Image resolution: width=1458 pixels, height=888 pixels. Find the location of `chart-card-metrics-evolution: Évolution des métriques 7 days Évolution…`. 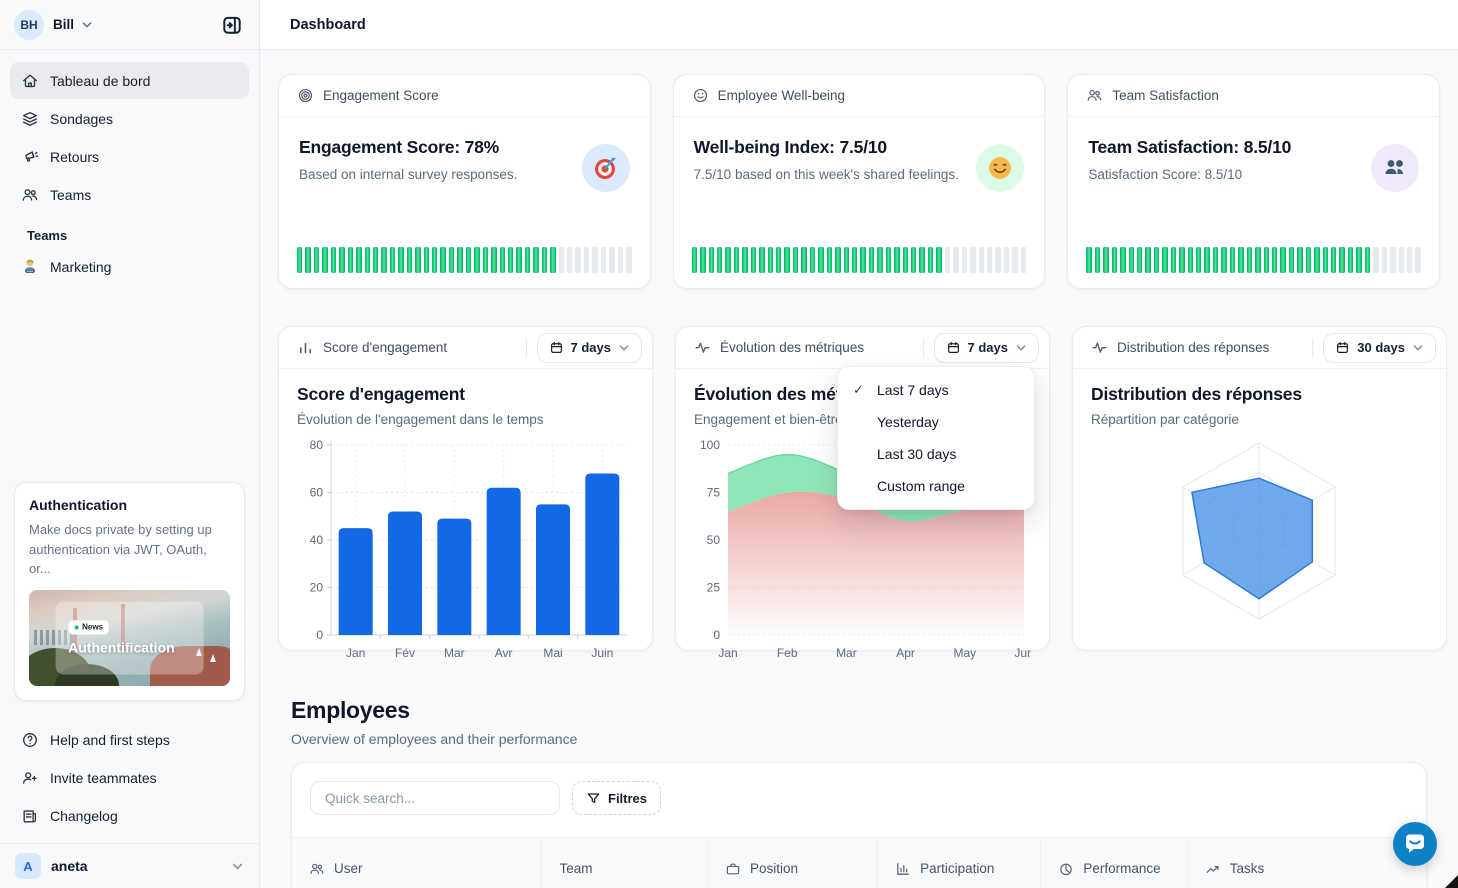

chart-card-metrics-evolution: Évolution des métriques 7 days Évolution… is located at coordinates (862, 493).